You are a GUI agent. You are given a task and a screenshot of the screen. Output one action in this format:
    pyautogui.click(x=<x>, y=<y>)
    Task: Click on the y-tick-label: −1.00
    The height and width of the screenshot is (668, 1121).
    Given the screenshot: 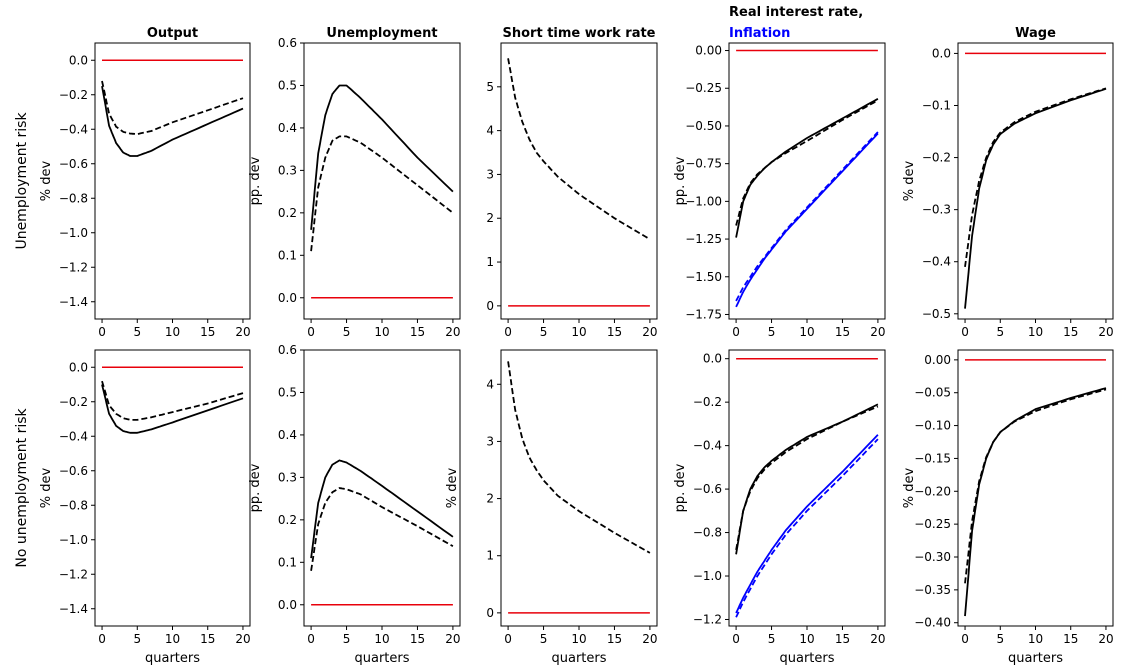 What is the action you would take?
    pyautogui.click(x=703, y=201)
    